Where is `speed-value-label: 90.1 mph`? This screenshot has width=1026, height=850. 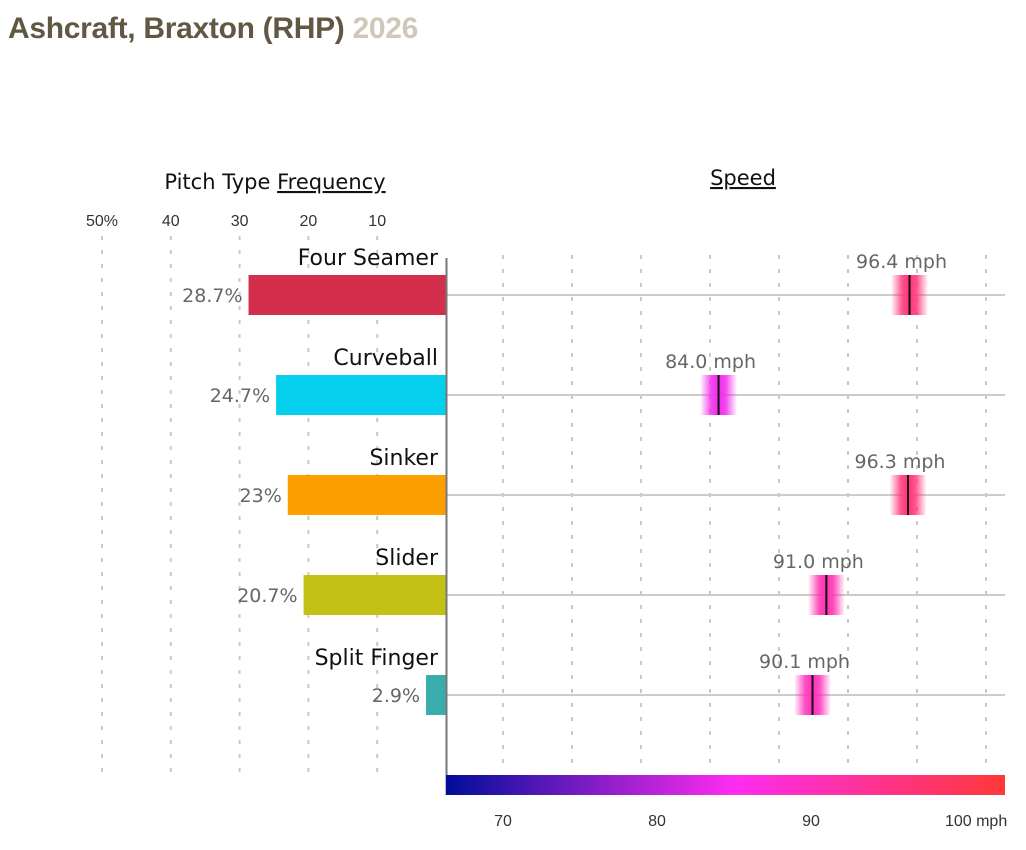
speed-value-label: 90.1 mph is located at coordinates (804, 662).